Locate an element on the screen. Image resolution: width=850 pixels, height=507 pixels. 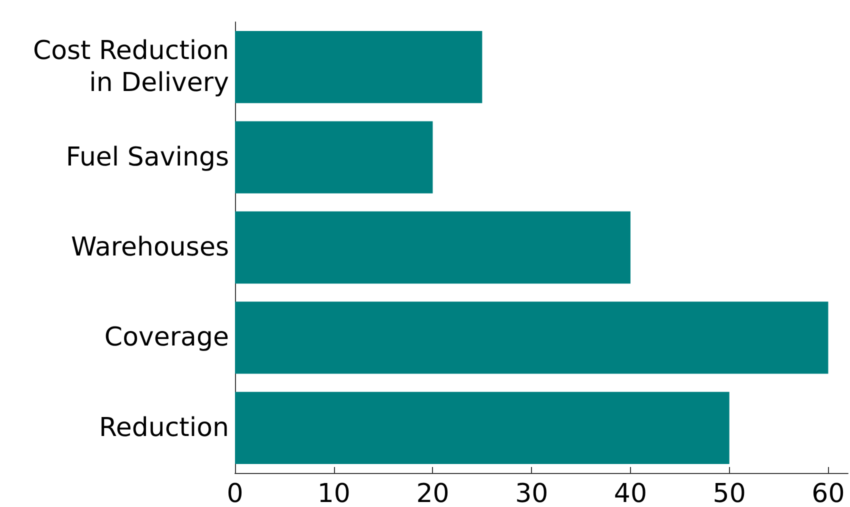
x-tick-label: 50 is located at coordinates (729, 493).